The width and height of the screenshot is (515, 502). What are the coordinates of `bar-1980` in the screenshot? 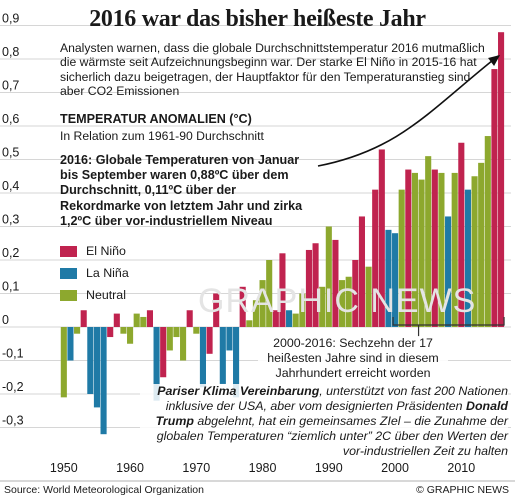 It's located at (262, 303).